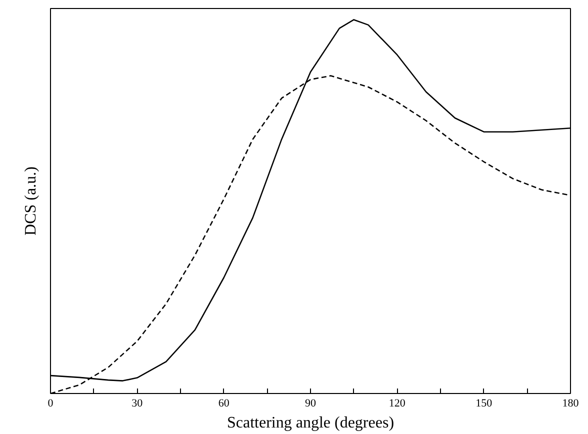 The width and height of the screenshot is (588, 434). Describe the element at coordinates (310, 404) in the screenshot. I see `x-tick-label: 90` at that location.